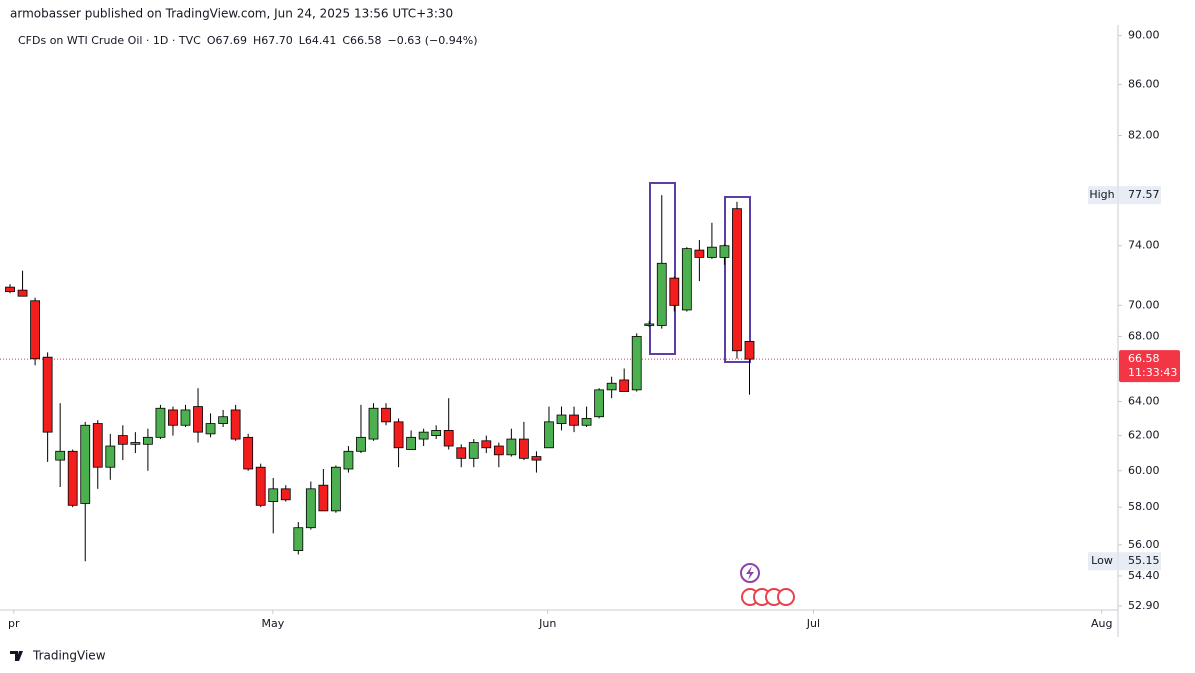 The image size is (1195, 673). What do you see at coordinates (318, 40) in the screenshot?
I see `legend-value: L64.41` at bounding box center [318, 40].